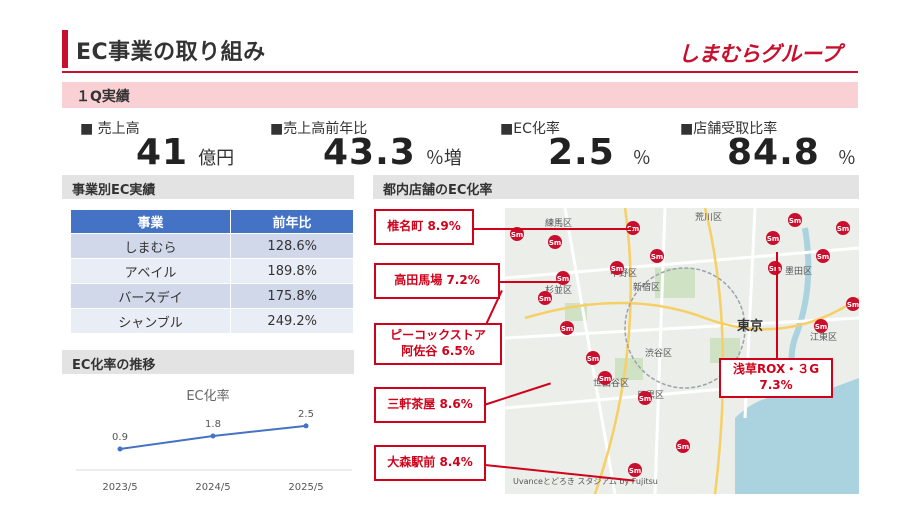 This screenshot has height=513, width=912. I want to click on kpi-ec-ratio-label: ■EC化率, so click(530, 129).